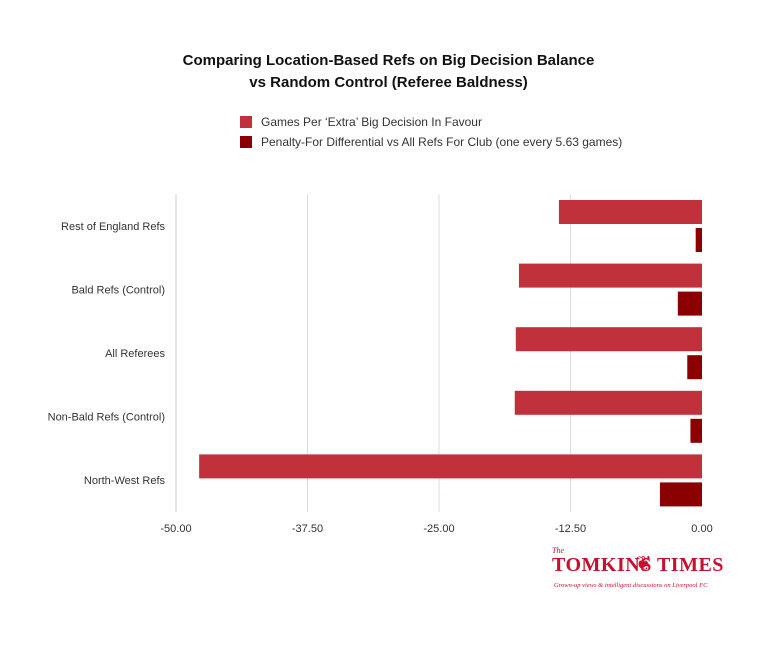 The width and height of the screenshot is (777, 646). Describe the element at coordinates (125, 481) in the screenshot. I see `category-label: North-West Refs` at that location.